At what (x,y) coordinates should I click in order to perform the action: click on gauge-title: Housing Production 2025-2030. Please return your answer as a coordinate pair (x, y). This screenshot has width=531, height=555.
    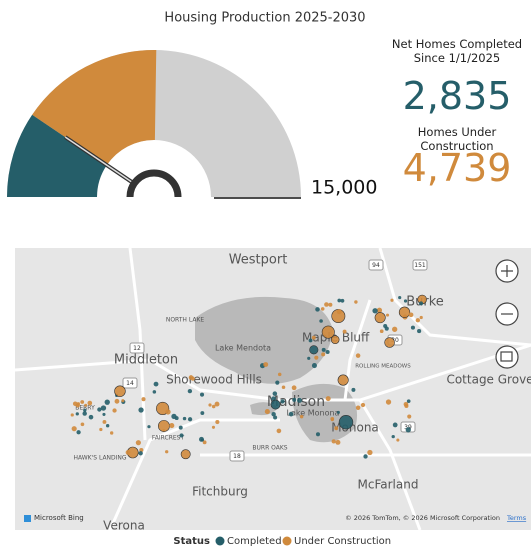
    Looking at the image, I should click on (264, 18).